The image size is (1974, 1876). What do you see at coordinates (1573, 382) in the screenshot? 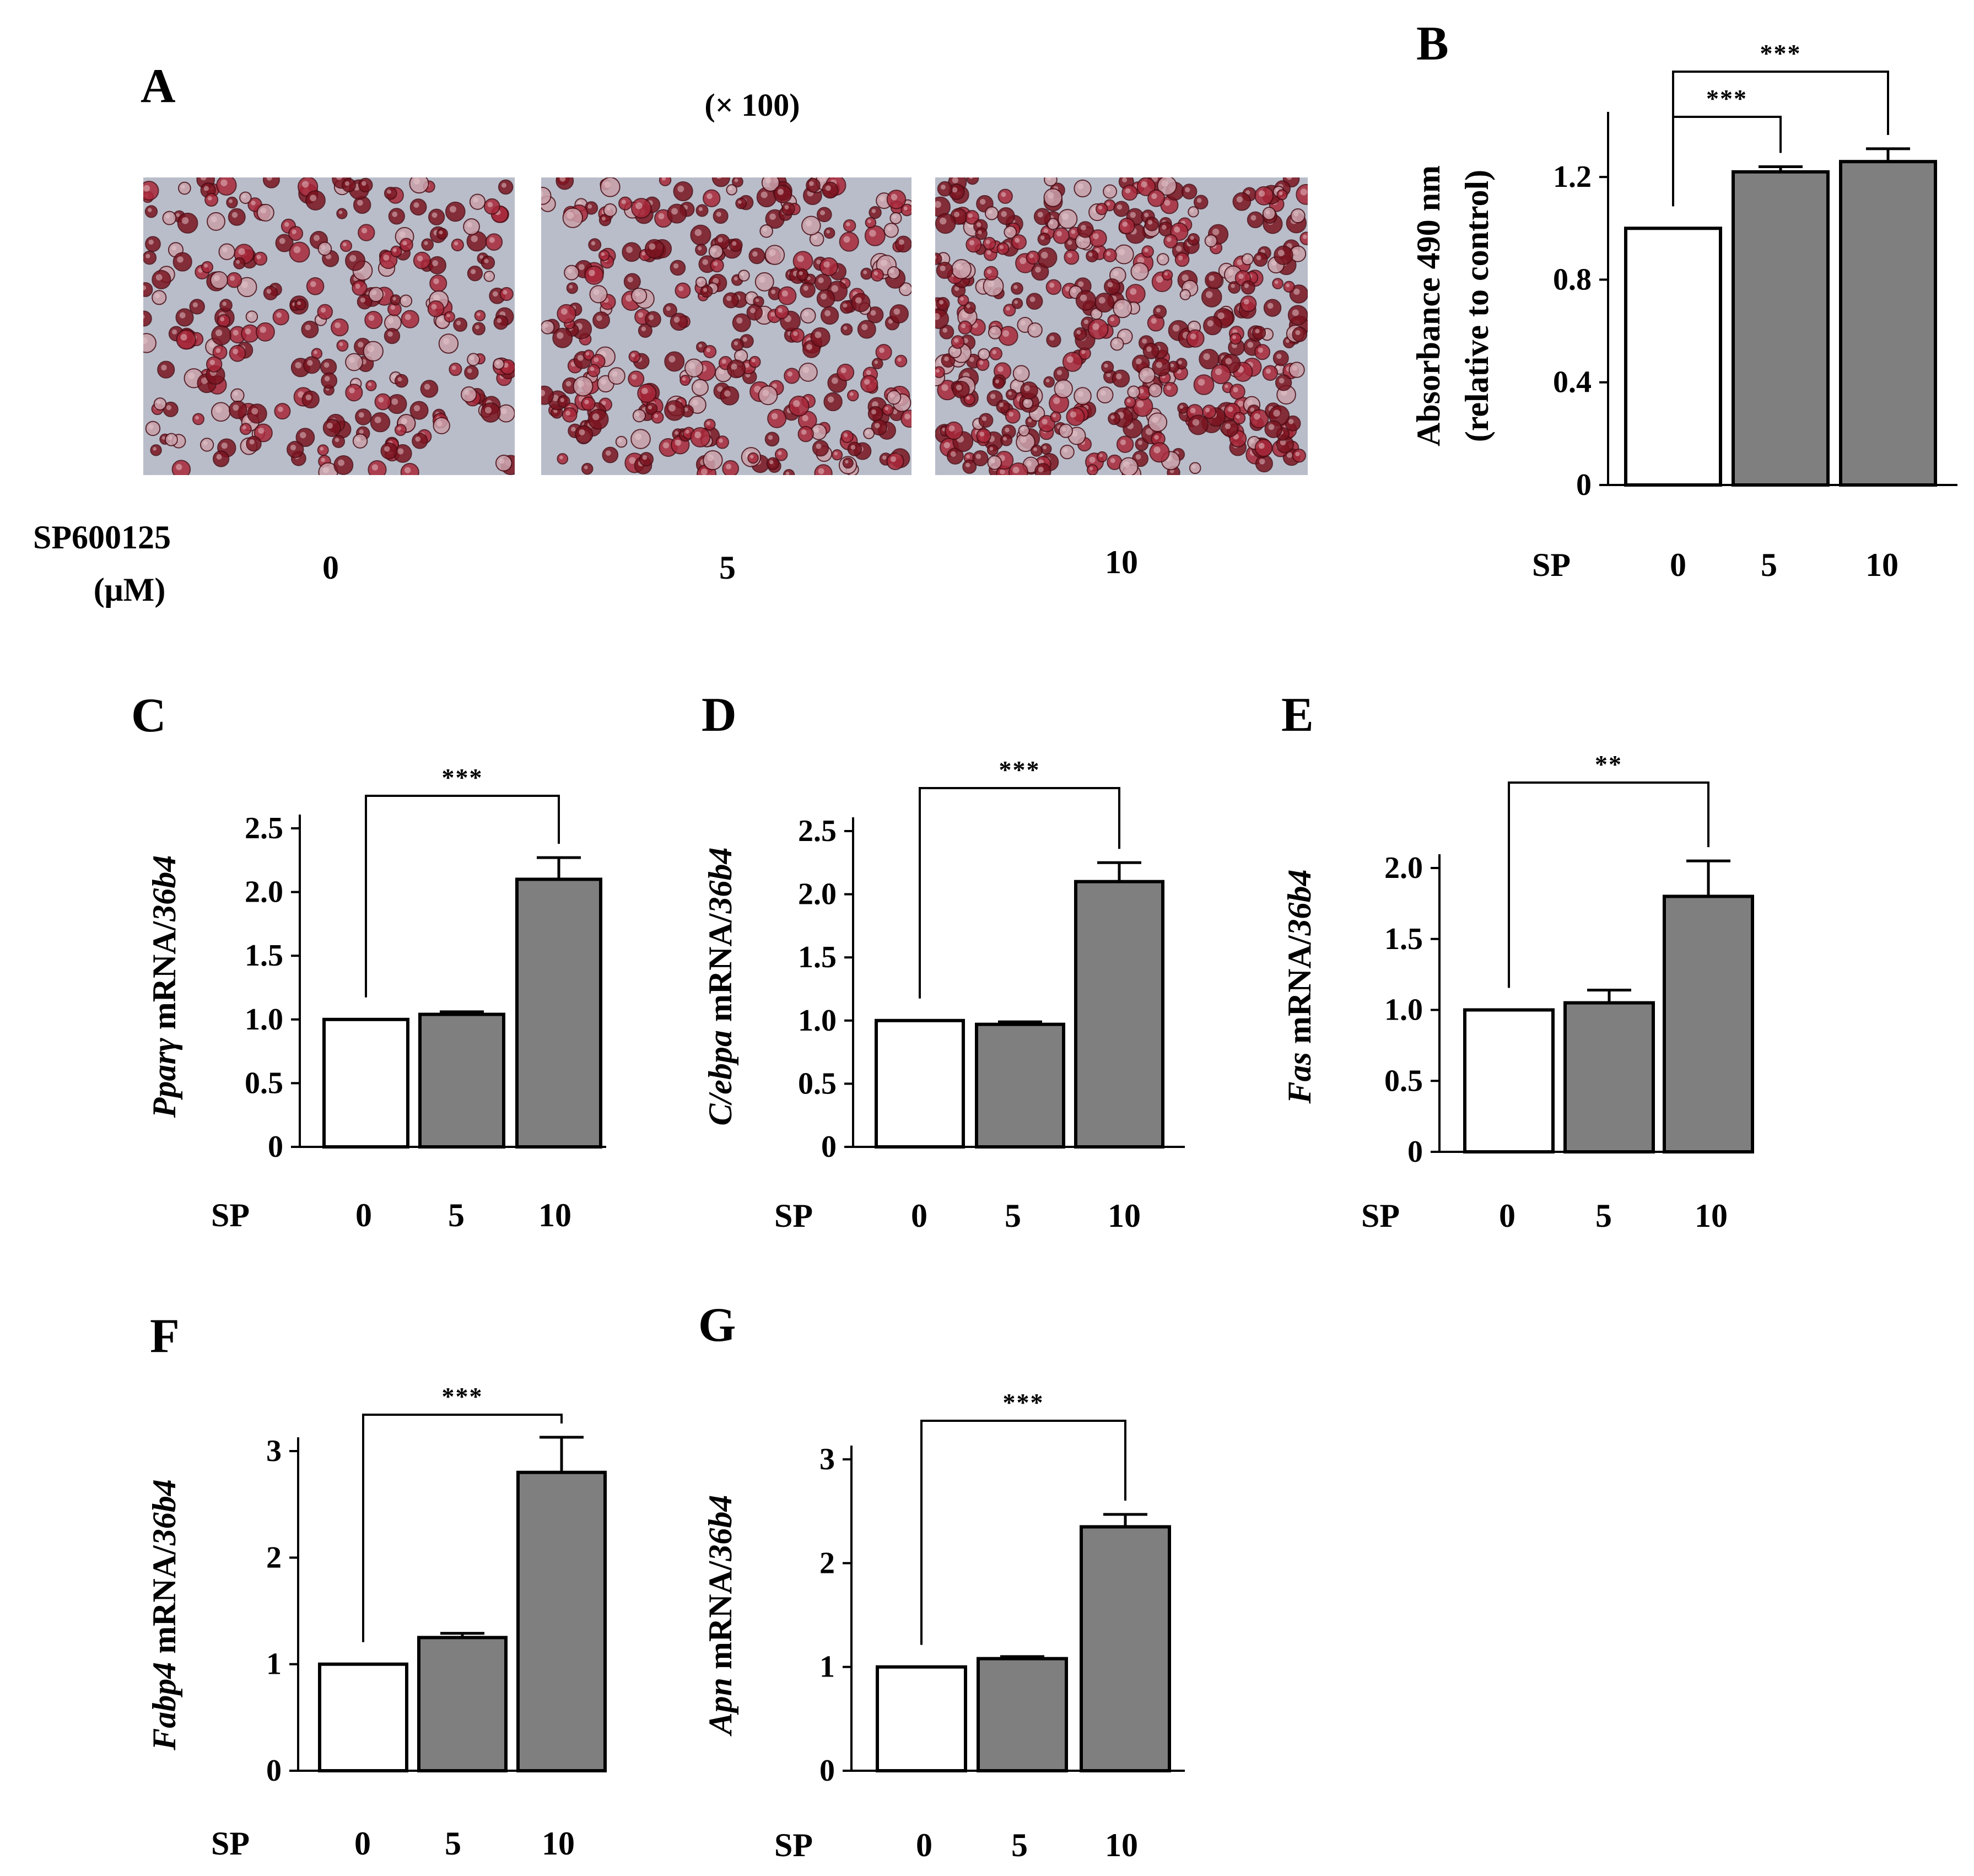
I see `y-tick-label: 0.4` at bounding box center [1573, 382].